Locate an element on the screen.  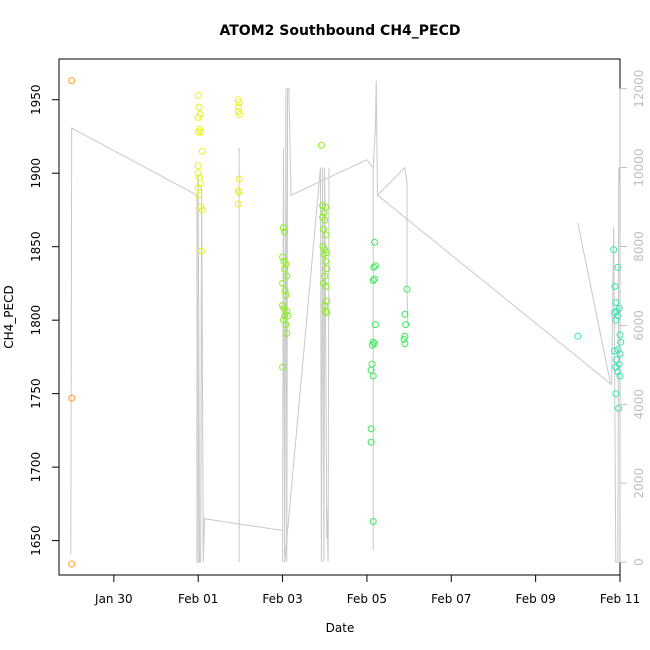
x-tick-label-6: Feb 11 is located at coordinates (620, 599).